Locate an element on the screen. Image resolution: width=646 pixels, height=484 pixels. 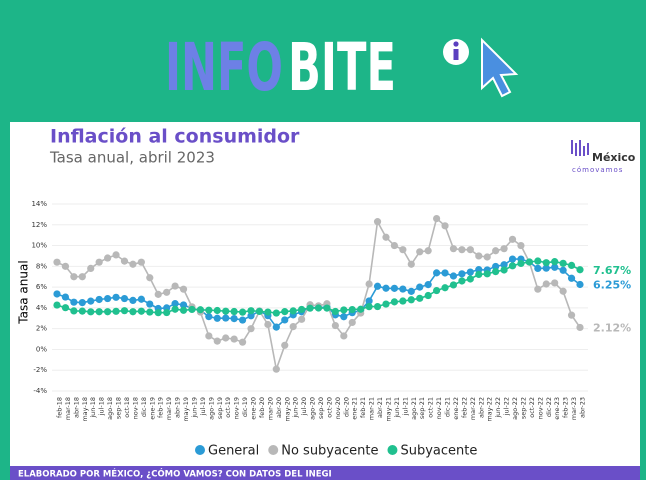
x-tick-label: mar-18 is located at coordinates (68, 408).